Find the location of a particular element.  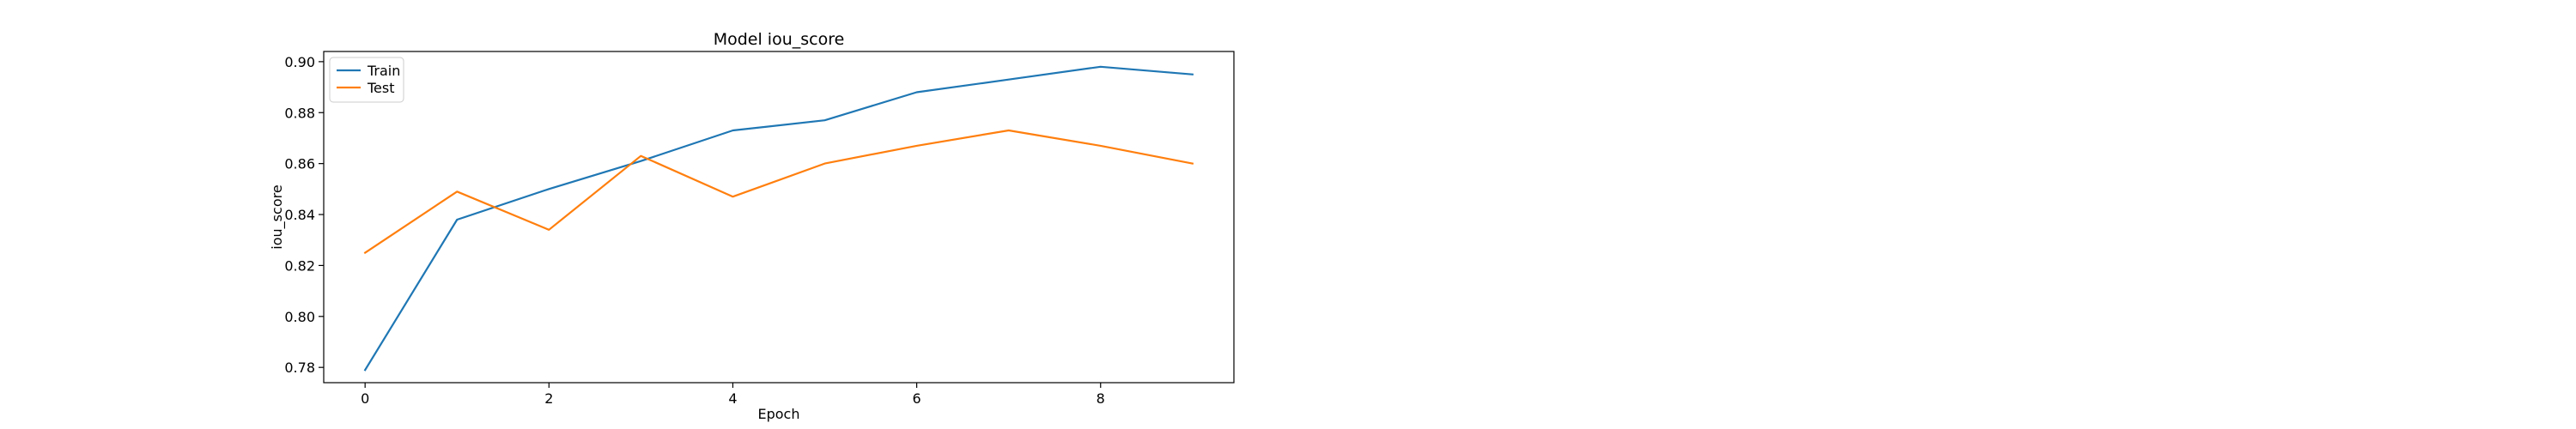

legend-label-train: Train is located at coordinates (383, 71).